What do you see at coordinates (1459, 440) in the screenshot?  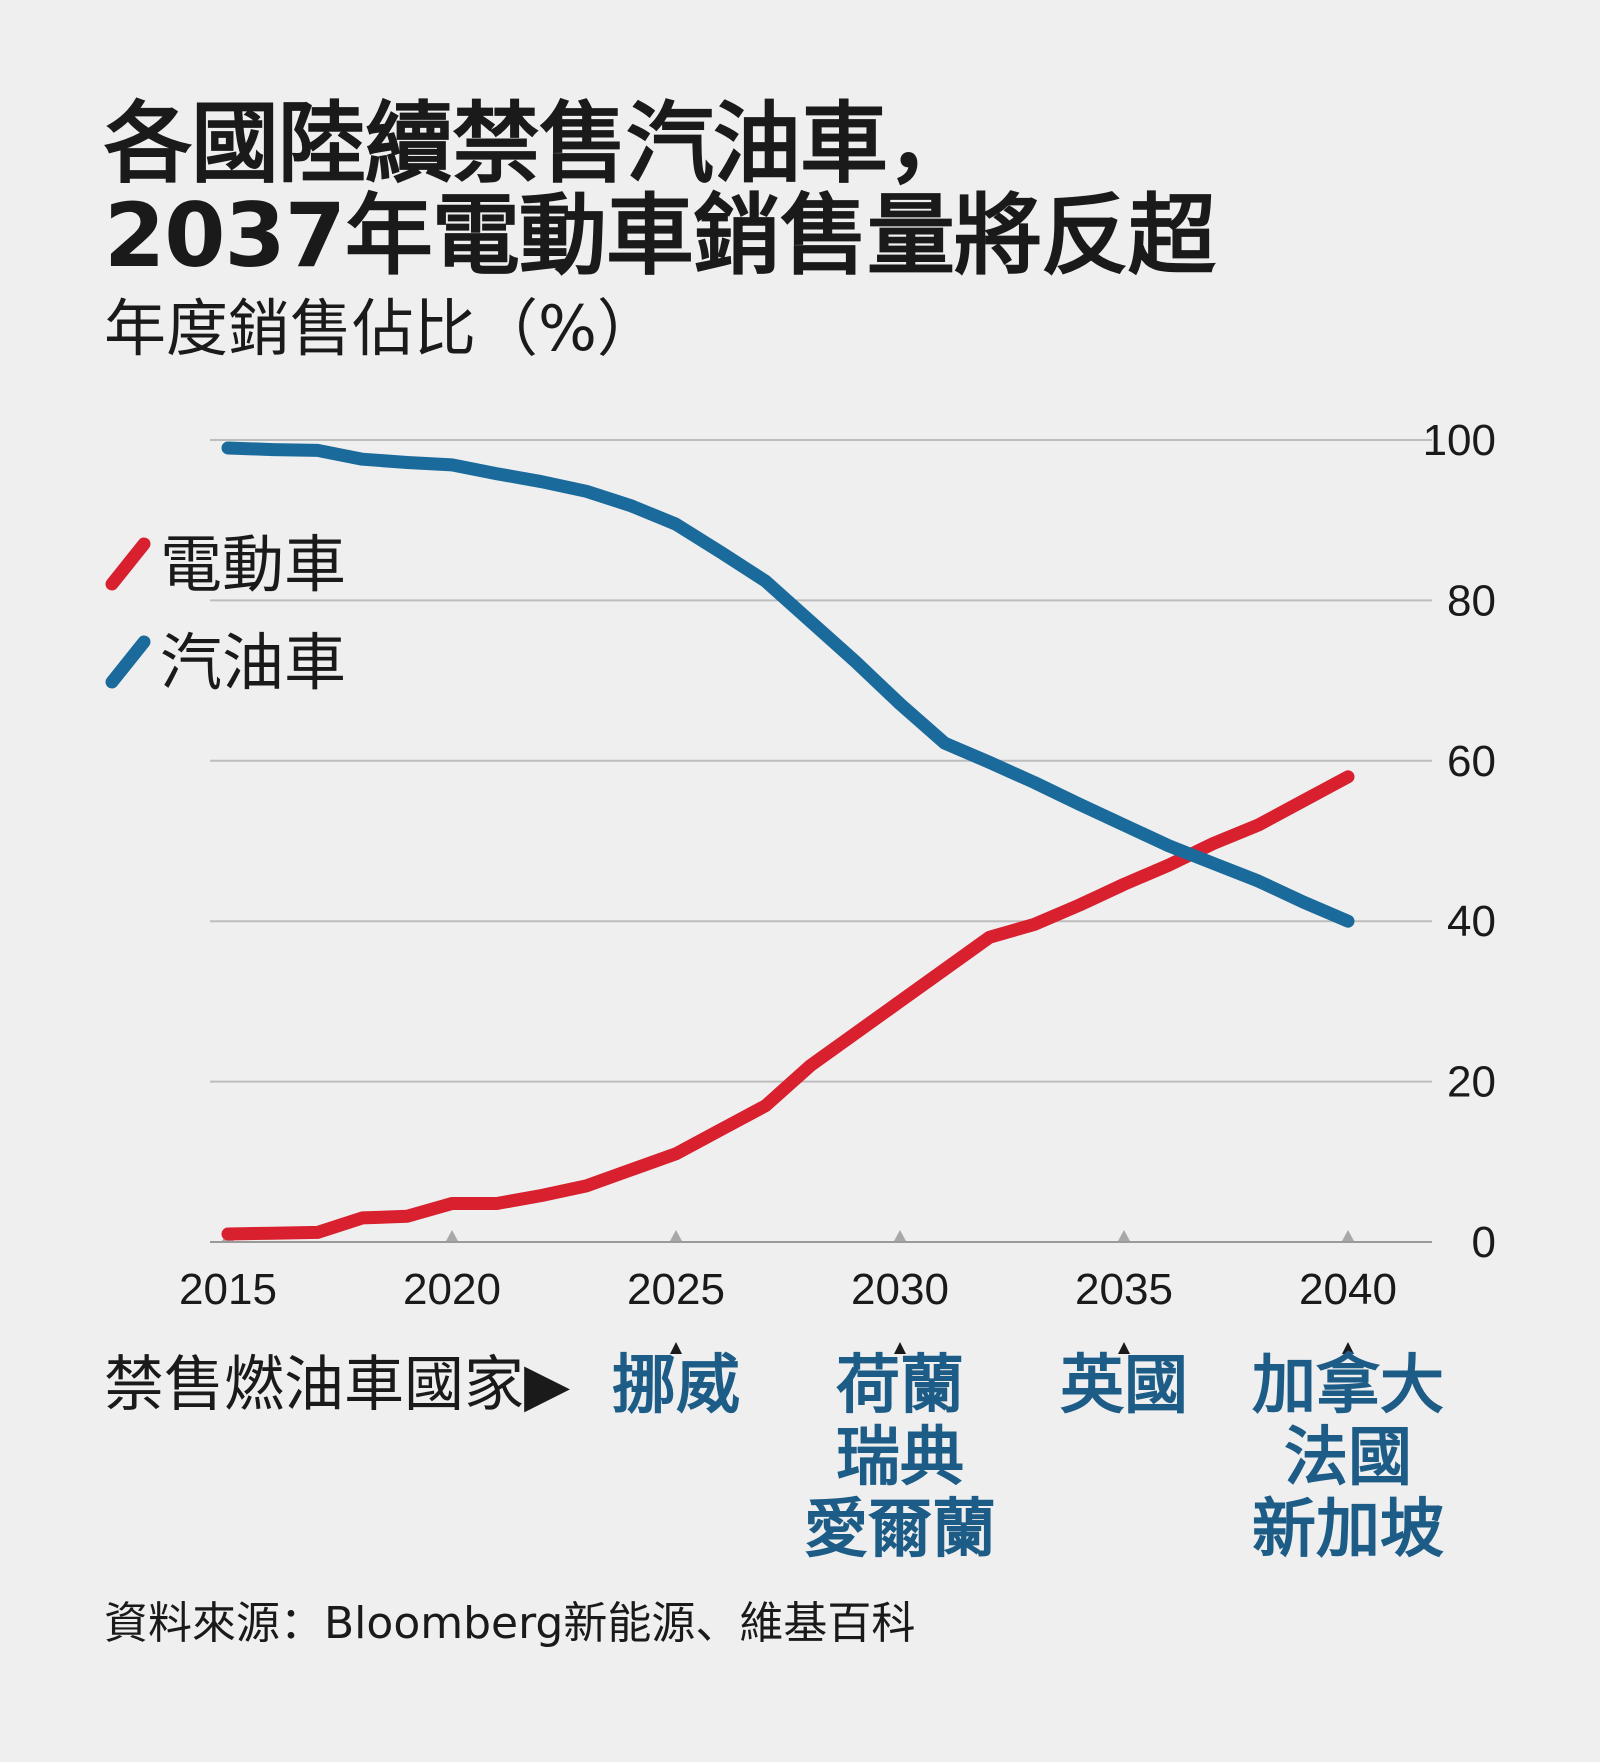 I see `y-tick-label: 100` at bounding box center [1459, 440].